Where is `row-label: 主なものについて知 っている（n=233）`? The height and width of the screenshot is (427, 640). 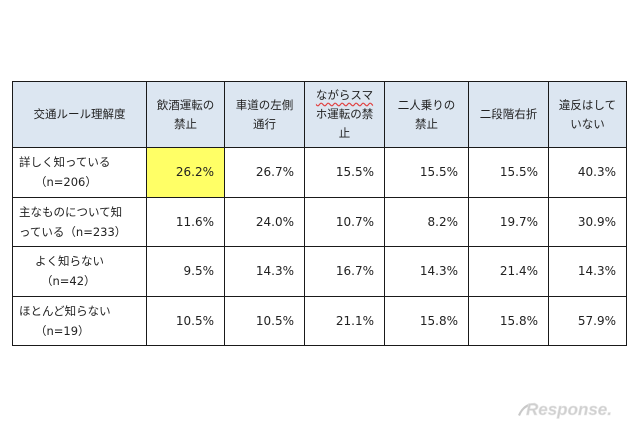
row-label: 主なものについて知 っている（n=233） is located at coordinates (79, 221).